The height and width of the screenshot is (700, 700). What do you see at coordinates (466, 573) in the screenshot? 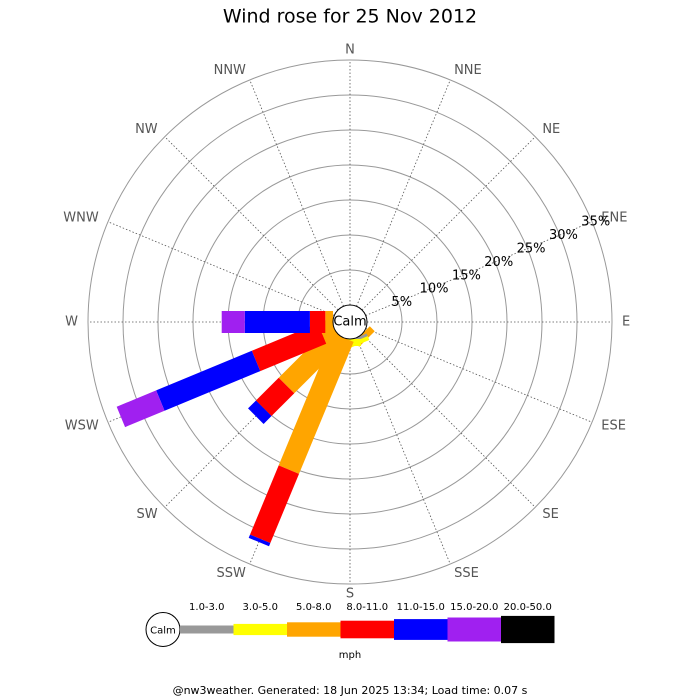
I see `direction-label: SSE` at bounding box center [466, 573].